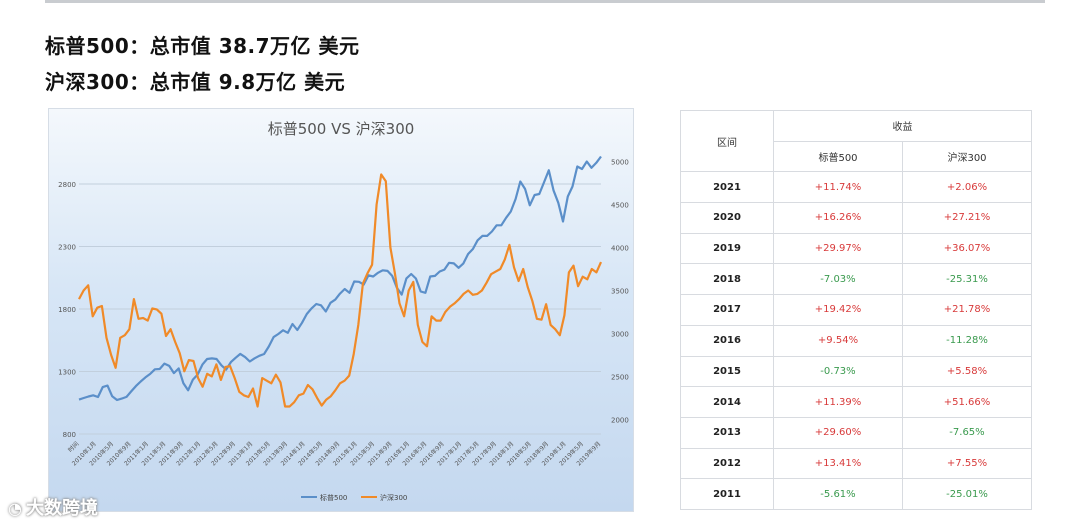 The height and width of the screenshot is (528, 1080). I want to click on header-hs300: 沪深300, so click(967, 156).